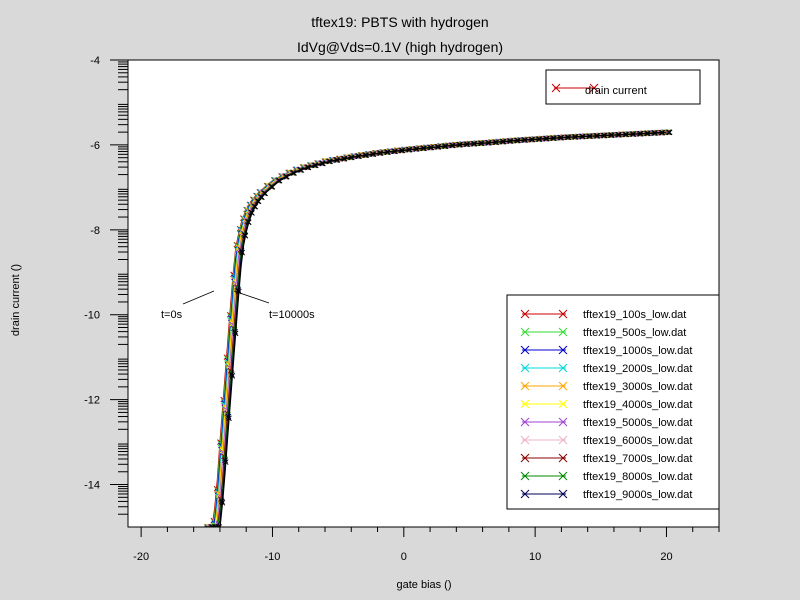 The image size is (800, 600). Describe the element at coordinates (423, 585) in the screenshot. I see `x-axis-label: gate bias ()` at that location.